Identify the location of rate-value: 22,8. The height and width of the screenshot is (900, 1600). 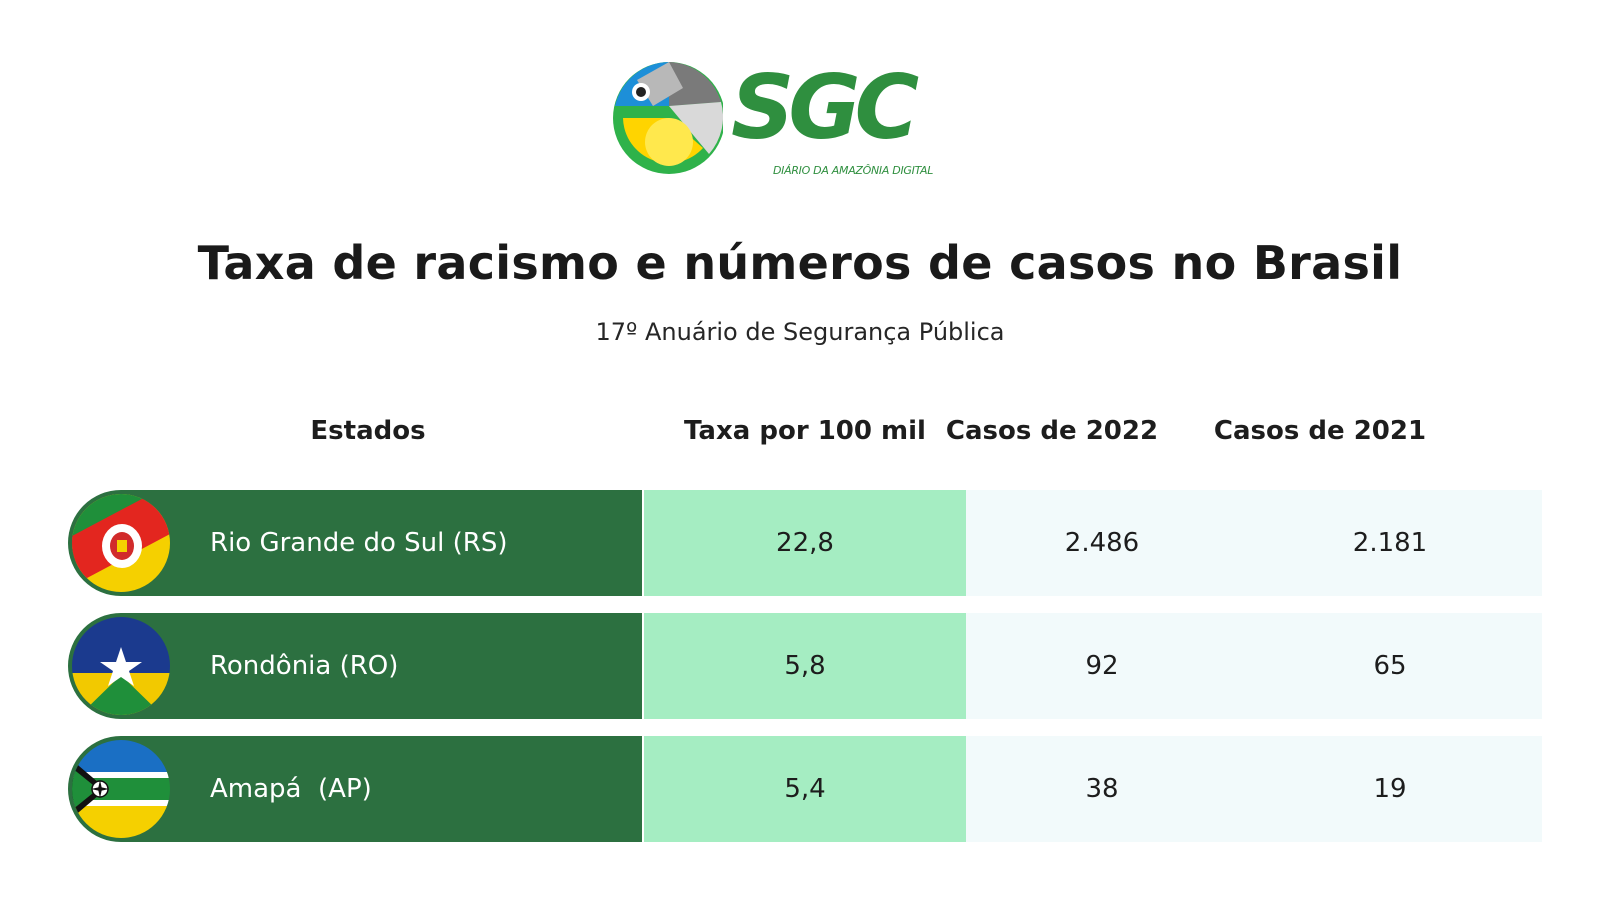
(805, 543).